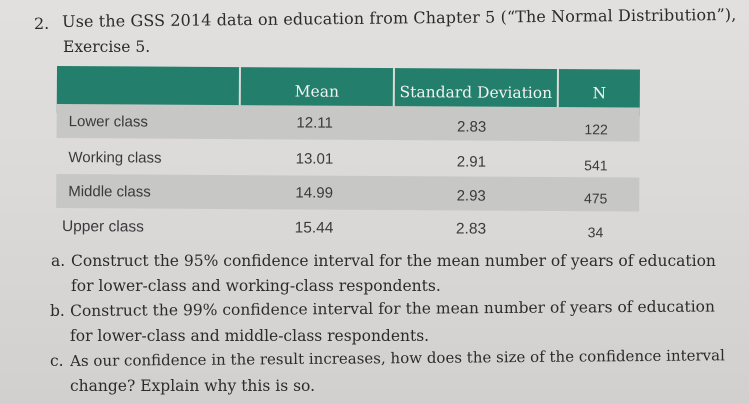 The height and width of the screenshot is (404, 749). What do you see at coordinates (314, 158) in the screenshot?
I see `row-mean: 13.01` at bounding box center [314, 158].